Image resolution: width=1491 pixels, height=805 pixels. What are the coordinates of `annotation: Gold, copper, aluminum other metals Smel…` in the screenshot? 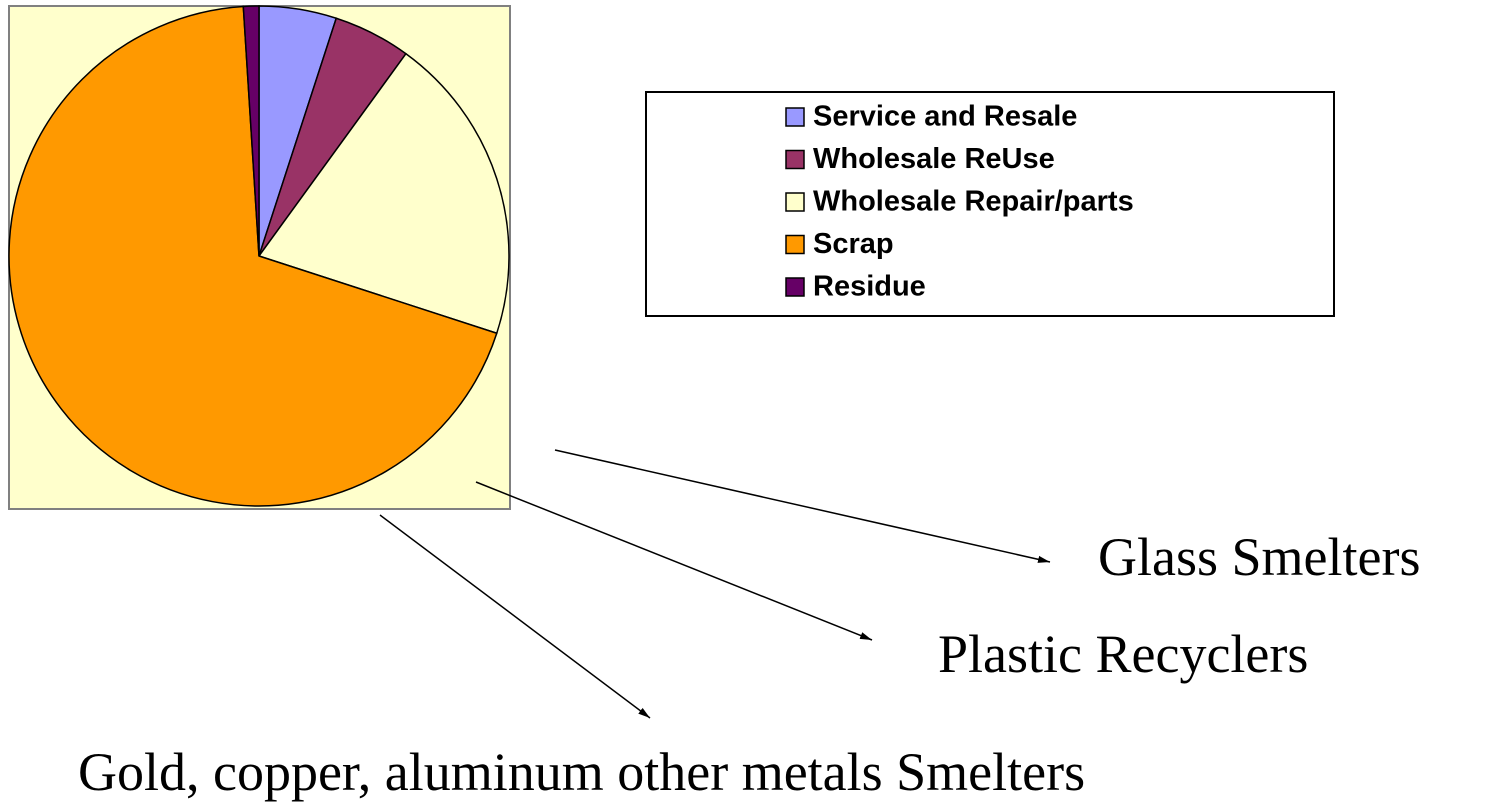 It's located at (581, 772).